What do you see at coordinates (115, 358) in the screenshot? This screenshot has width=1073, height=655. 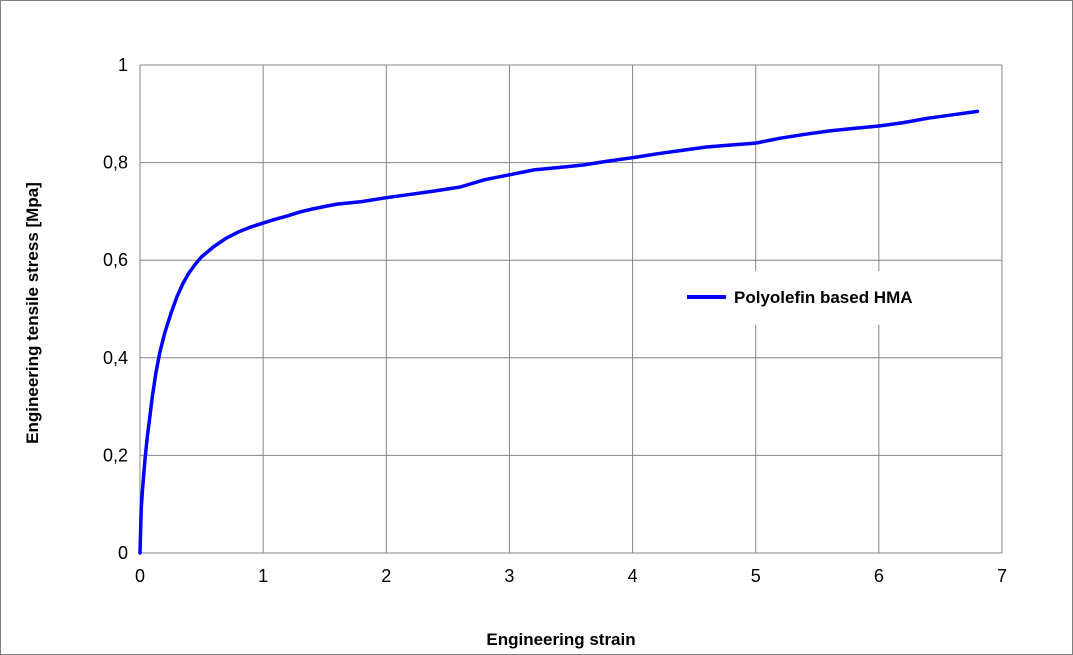 I see `y-tick-label: 0,4` at bounding box center [115, 358].